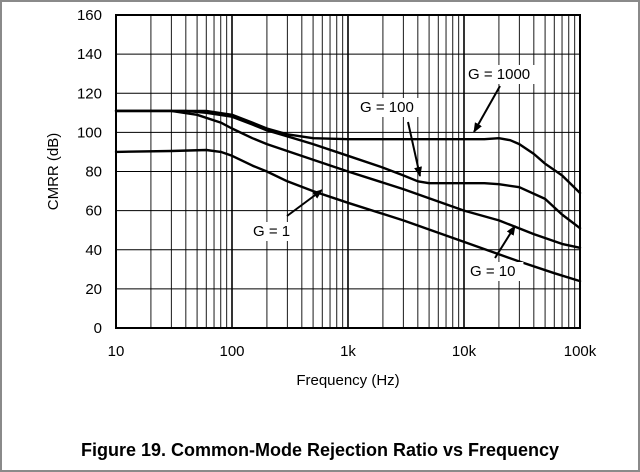  Describe the element at coordinates (89, 93) in the screenshot. I see `y-tick-label: 120` at that location.